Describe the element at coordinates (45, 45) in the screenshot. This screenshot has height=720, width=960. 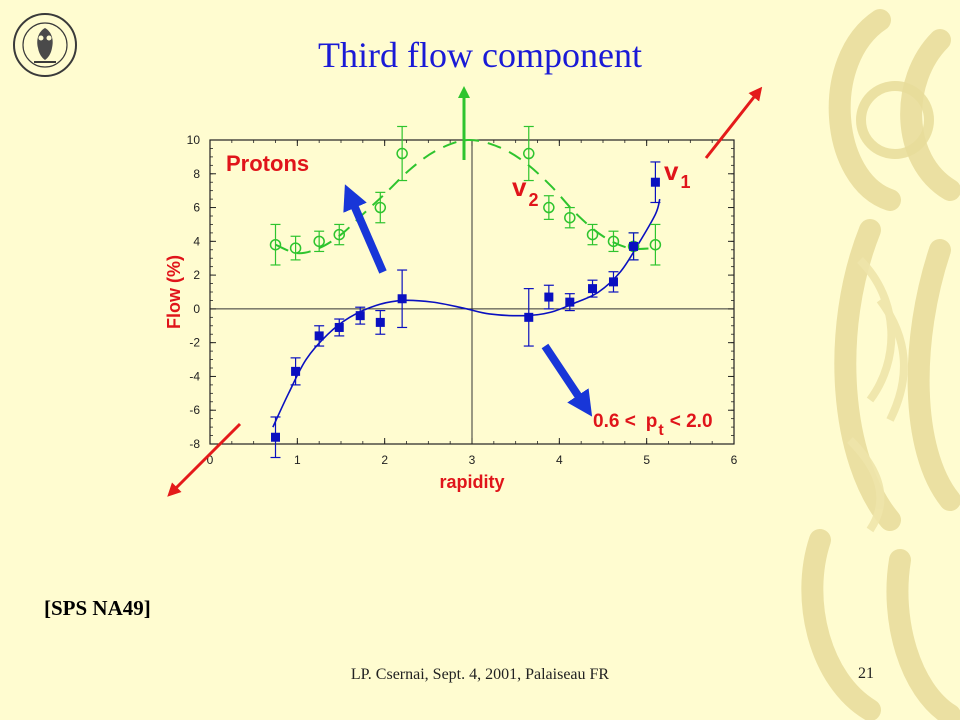
I see `university-seal-icon` at that location.